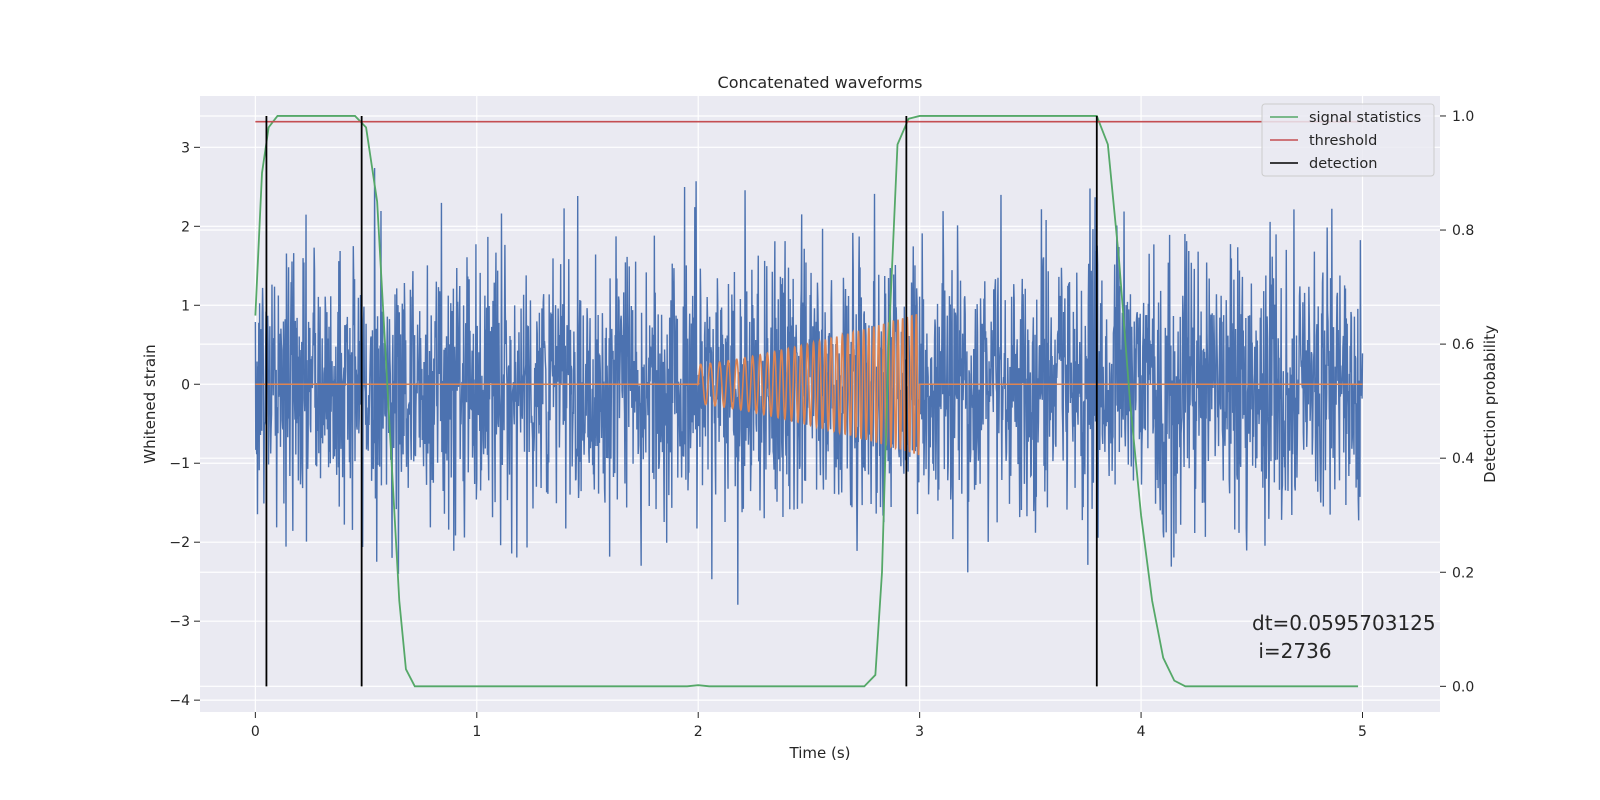 The width and height of the screenshot is (1600, 800). What do you see at coordinates (179, 464) in the screenshot?
I see `y-tick-label: −1` at bounding box center [179, 464].